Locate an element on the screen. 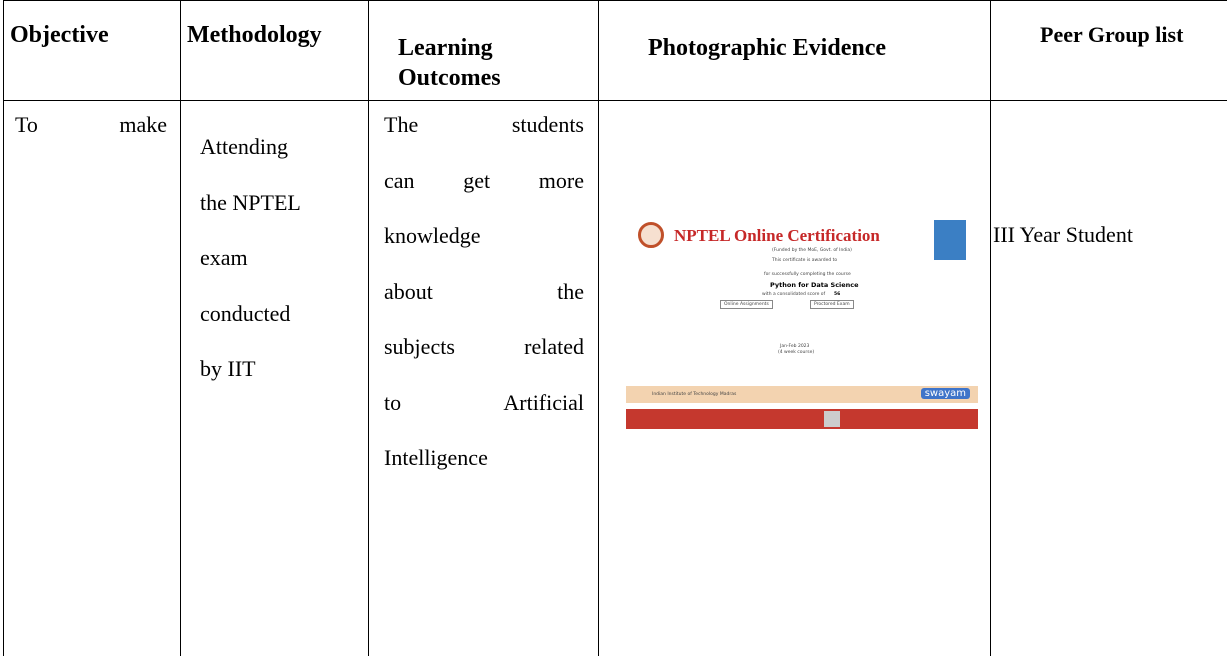  cell-line: by IIT is located at coordinates (228, 368).